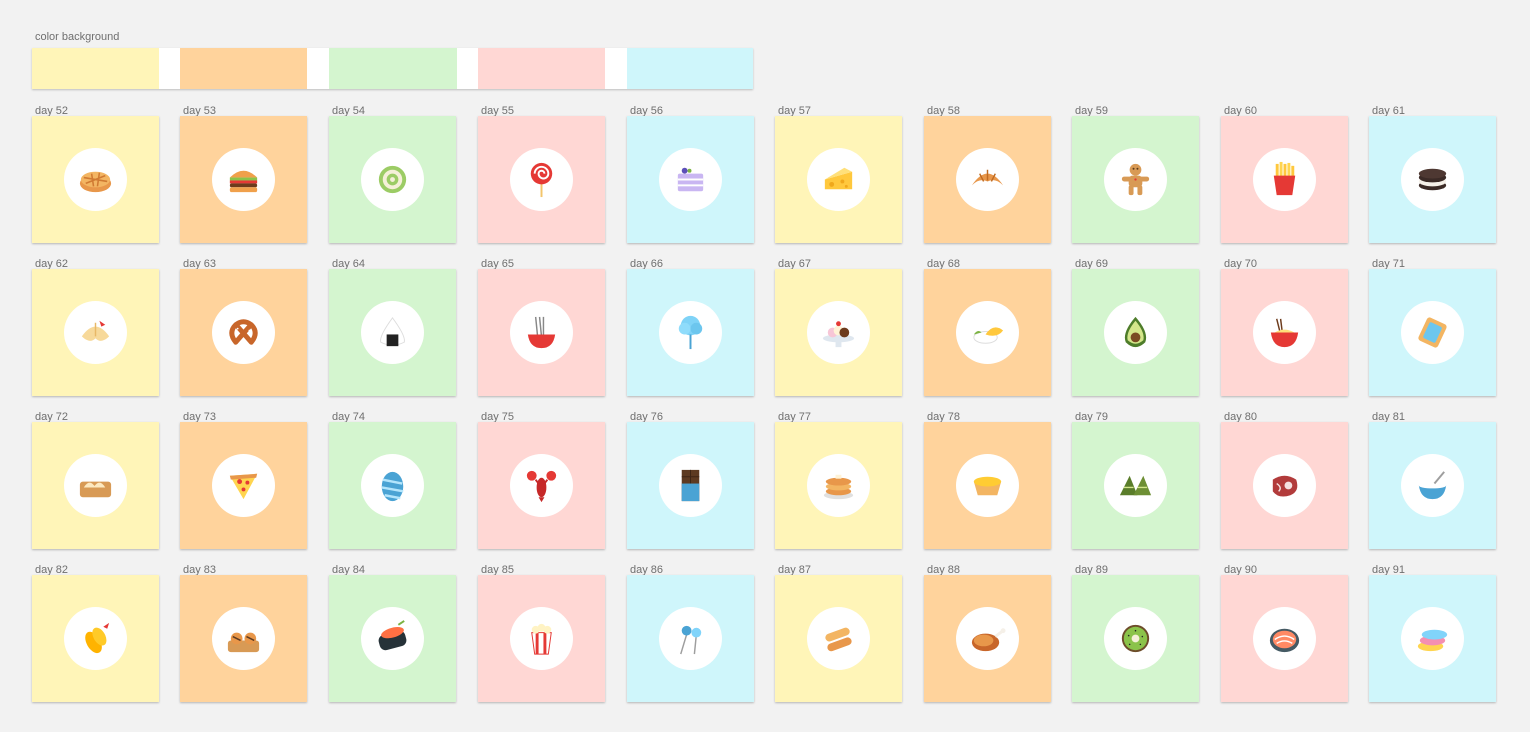 The height and width of the screenshot is (732, 1530). What do you see at coordinates (1284, 332) in the screenshot?
I see `day-70-artboard` at bounding box center [1284, 332].